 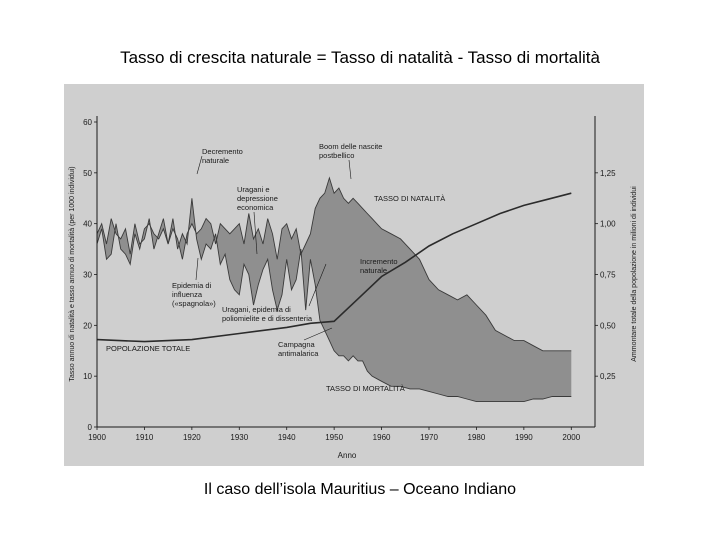 I want to click on annotation-text: Incremento naturale, so click(x=379, y=266).